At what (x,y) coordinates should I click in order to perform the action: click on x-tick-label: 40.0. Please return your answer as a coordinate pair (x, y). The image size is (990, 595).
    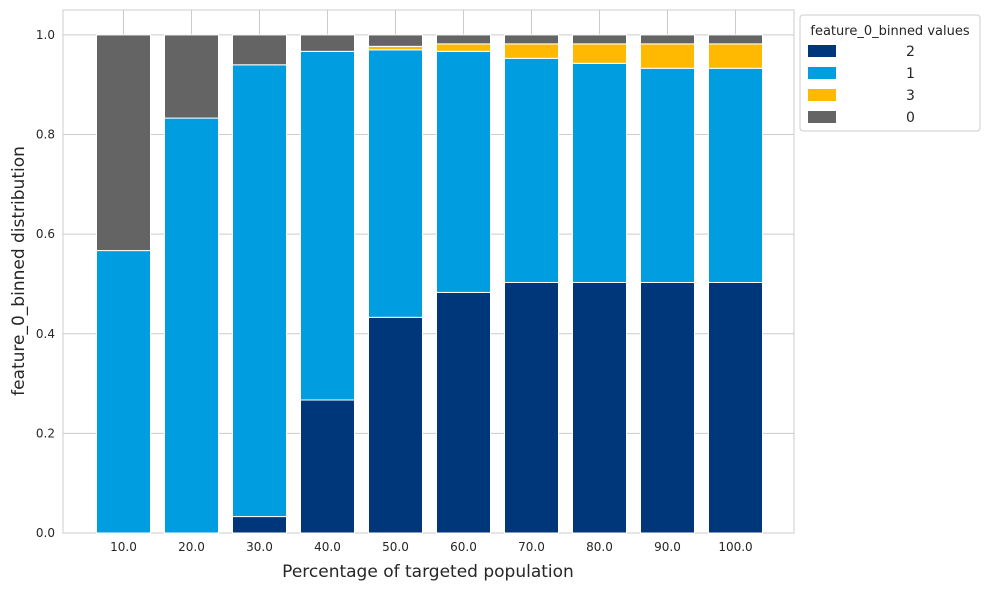
    Looking at the image, I should click on (327, 547).